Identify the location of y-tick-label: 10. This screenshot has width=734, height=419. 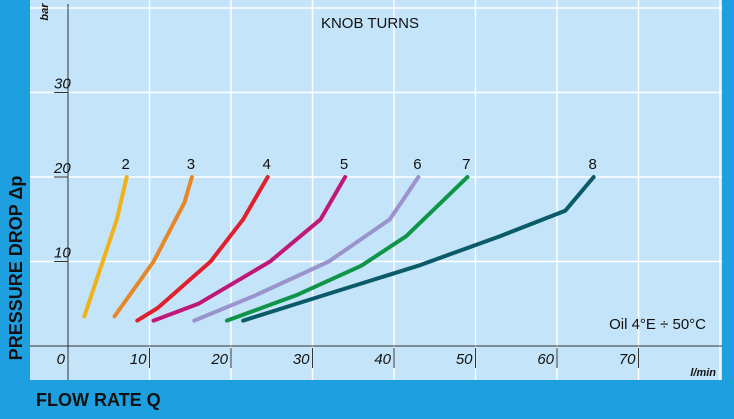
(62, 253).